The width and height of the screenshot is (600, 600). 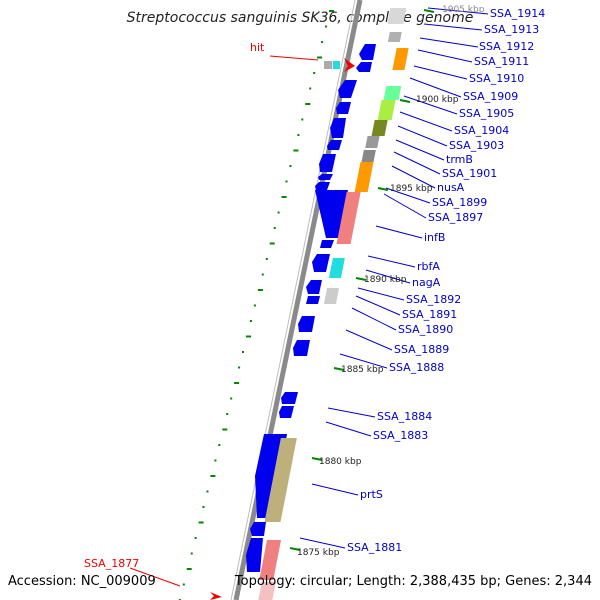 What do you see at coordinates (497, 78) in the screenshot?
I see `gene-label-link: SSA_1910` at bounding box center [497, 78].